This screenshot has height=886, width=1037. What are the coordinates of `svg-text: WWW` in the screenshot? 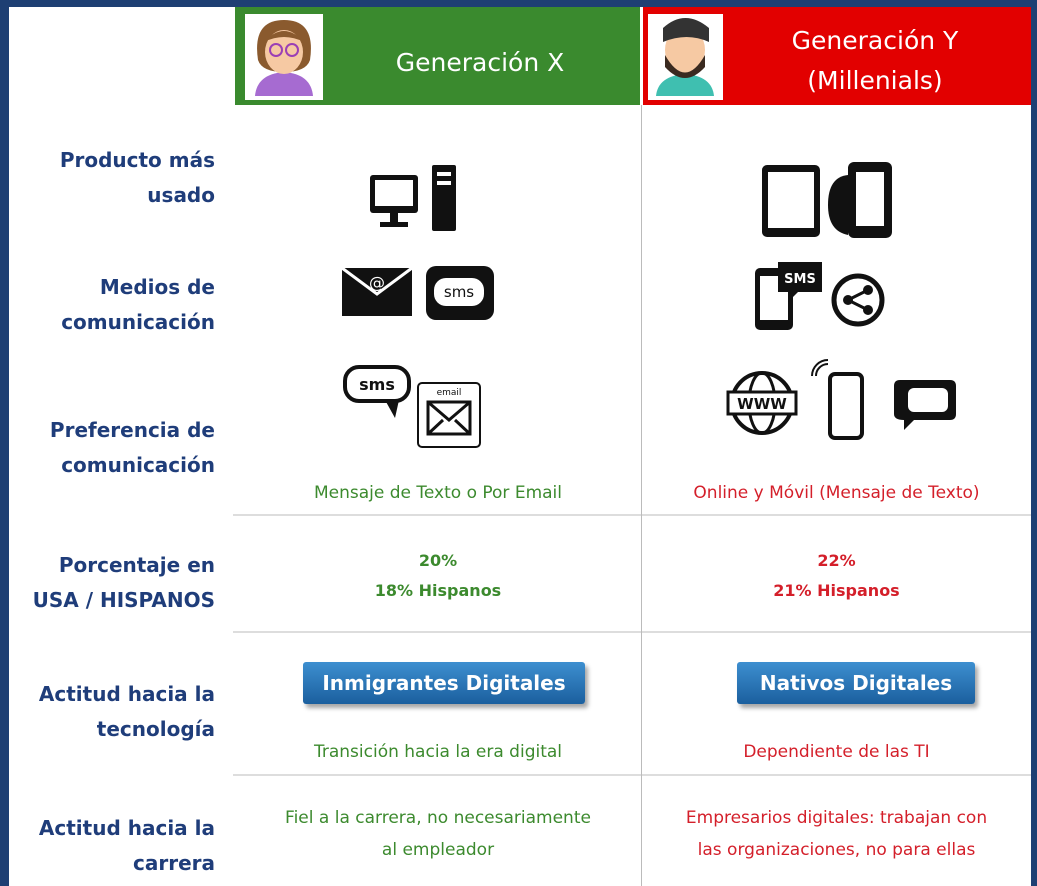 It's located at (762, 404).